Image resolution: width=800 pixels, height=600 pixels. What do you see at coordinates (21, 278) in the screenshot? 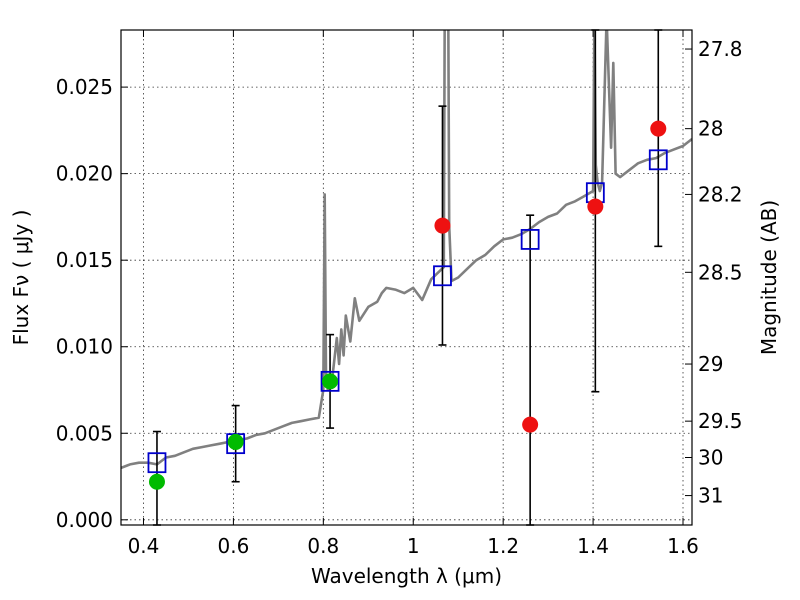
I see `y-axis-label: Flux Fν ( μJy )` at bounding box center [21, 278].